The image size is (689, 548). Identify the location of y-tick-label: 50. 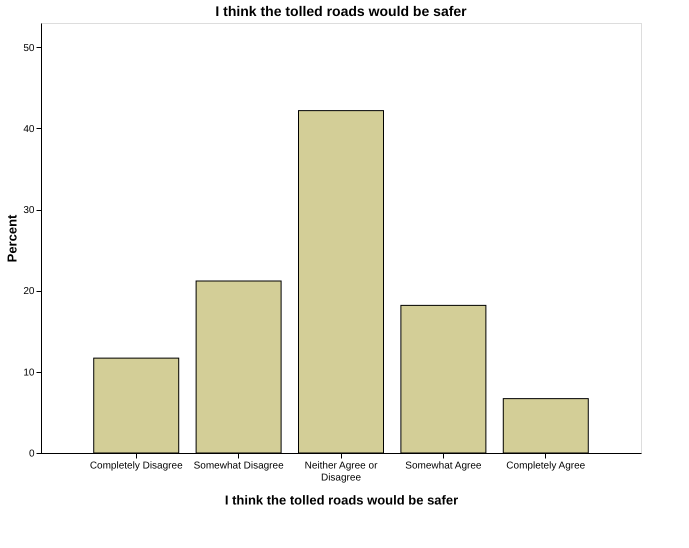
(29, 48).